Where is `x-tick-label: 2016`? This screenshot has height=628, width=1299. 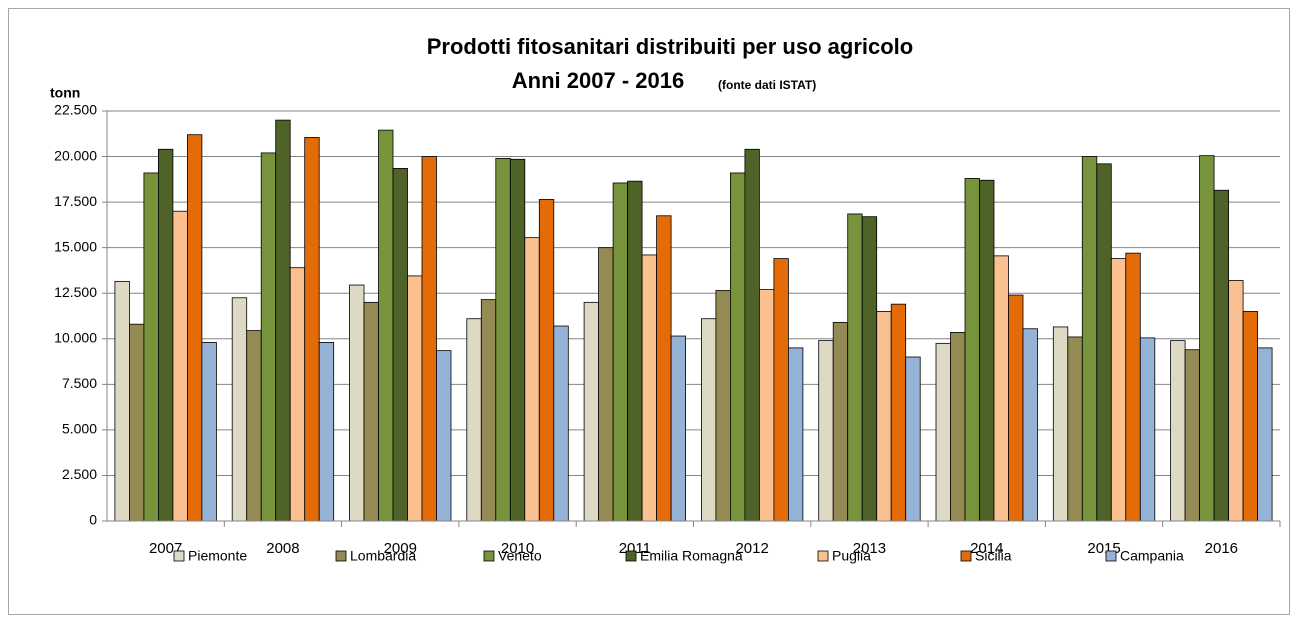 x-tick-label: 2016 is located at coordinates (1221, 548).